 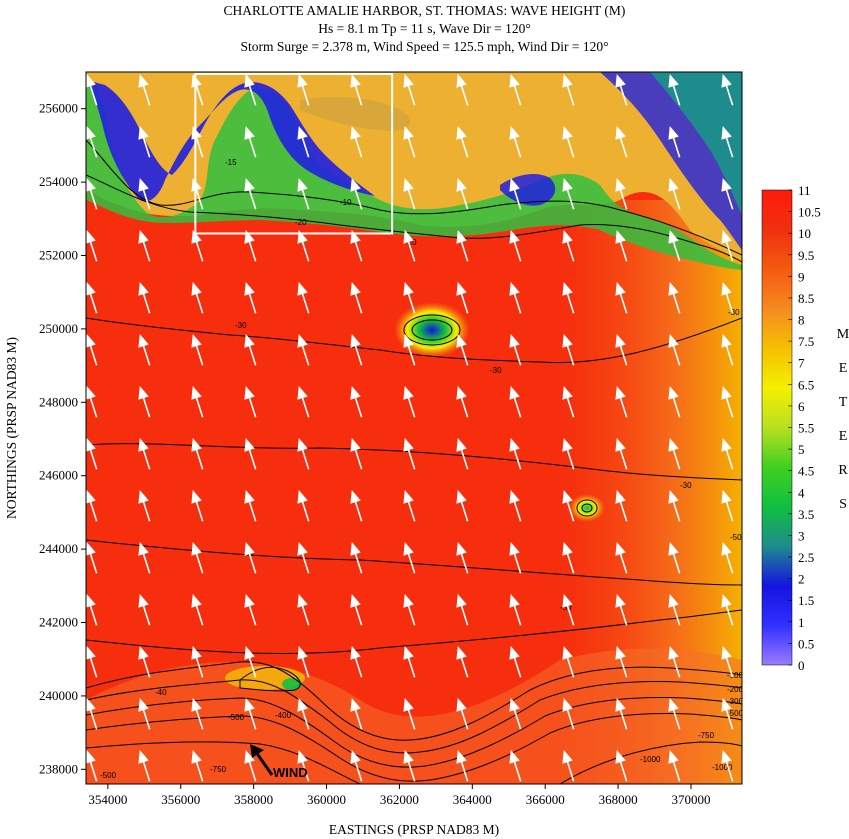 I want to click on chart-subtitle-1: Hs = 8.1 m Tp = 11 s, Wave Dir = 120°, so click(x=424, y=28).